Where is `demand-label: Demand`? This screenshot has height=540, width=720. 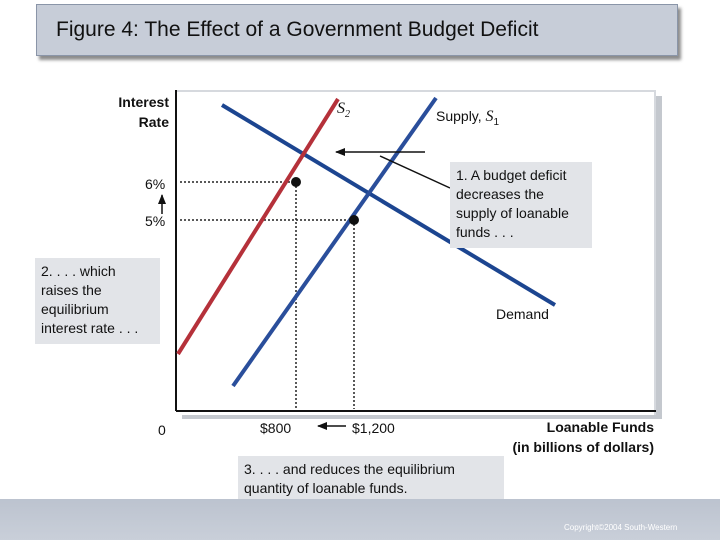
demand-label: Demand is located at coordinates (522, 314).